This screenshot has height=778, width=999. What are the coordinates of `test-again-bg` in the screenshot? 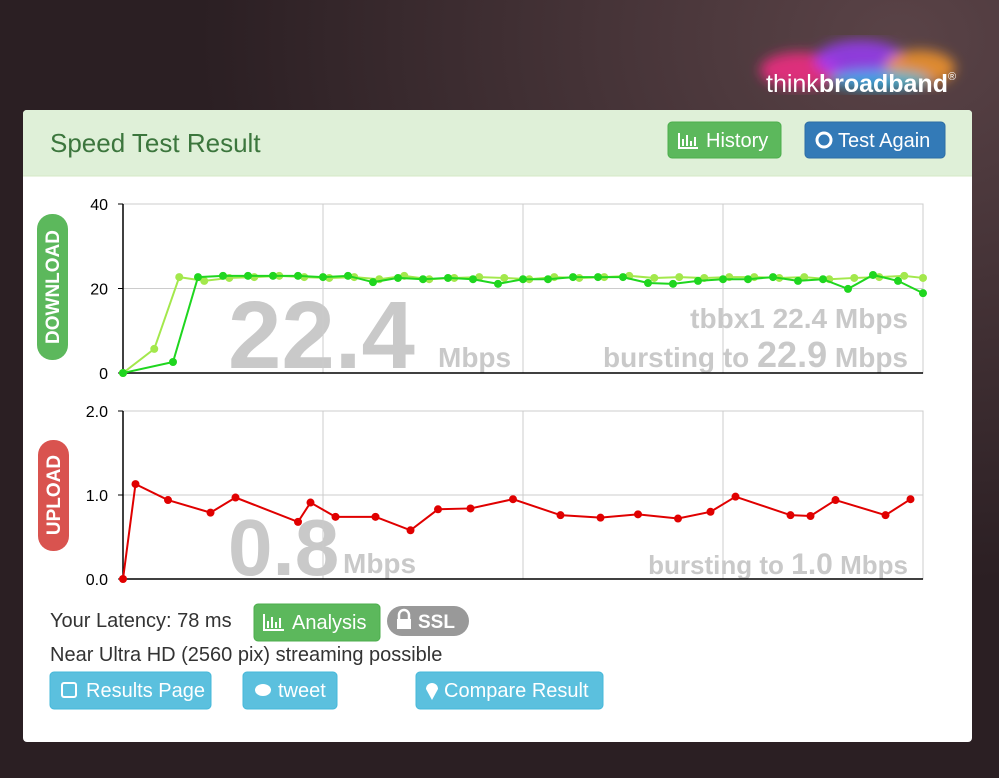 It's located at (875, 140).